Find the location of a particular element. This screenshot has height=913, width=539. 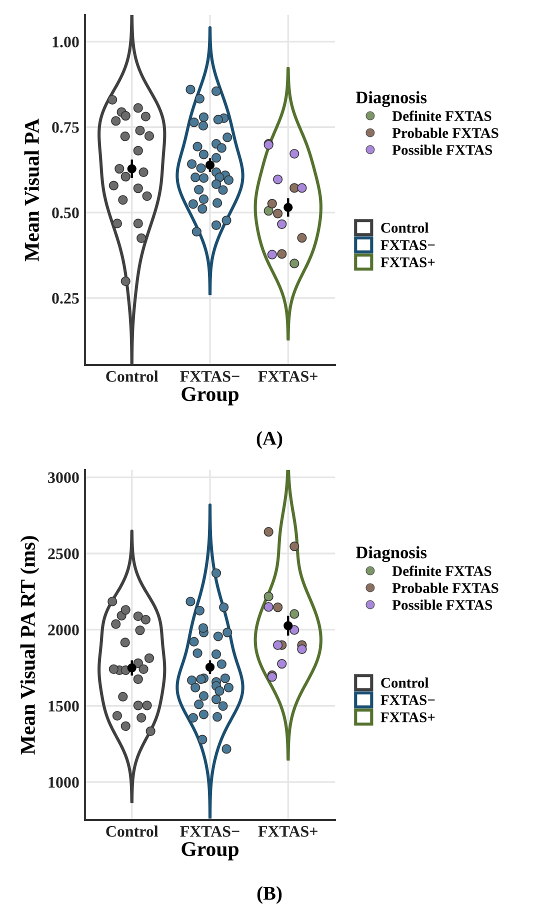

text: (A) is located at coordinates (269, 440).